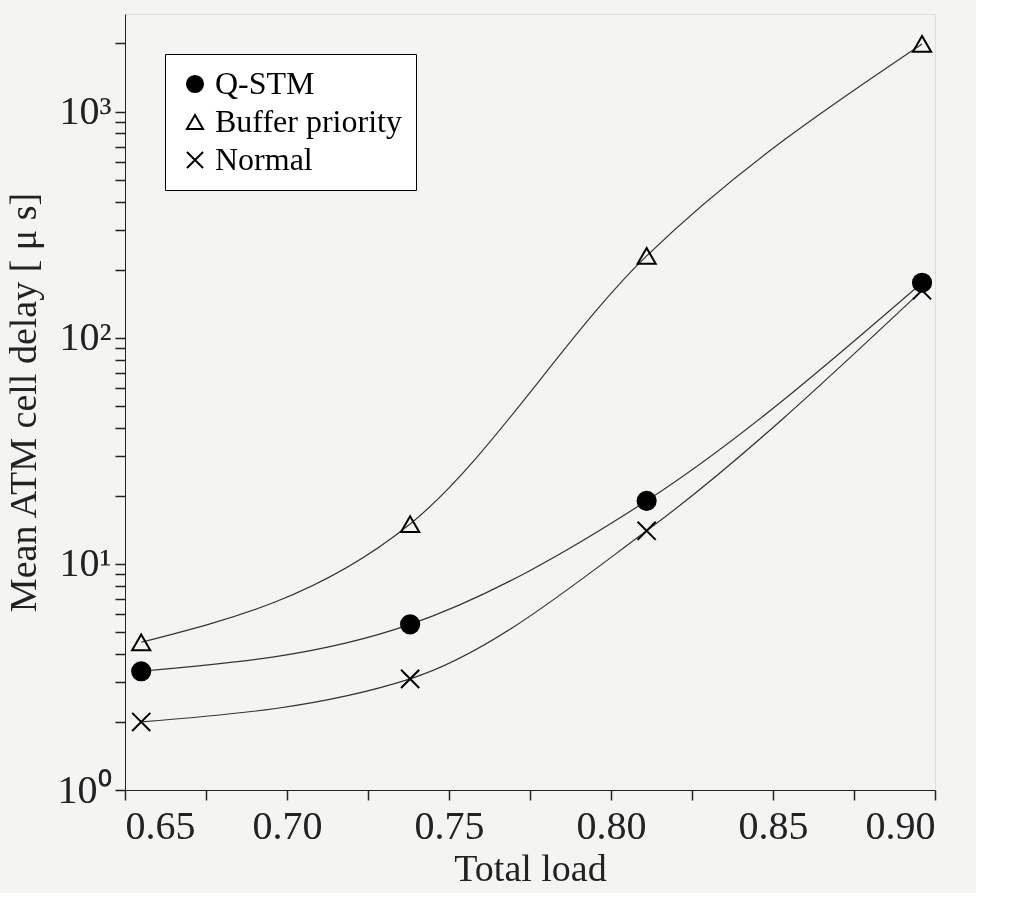 This screenshot has width=1023, height=903. Describe the element at coordinates (611, 825) in the screenshot. I see `x-tick-label: 0.80` at that location.